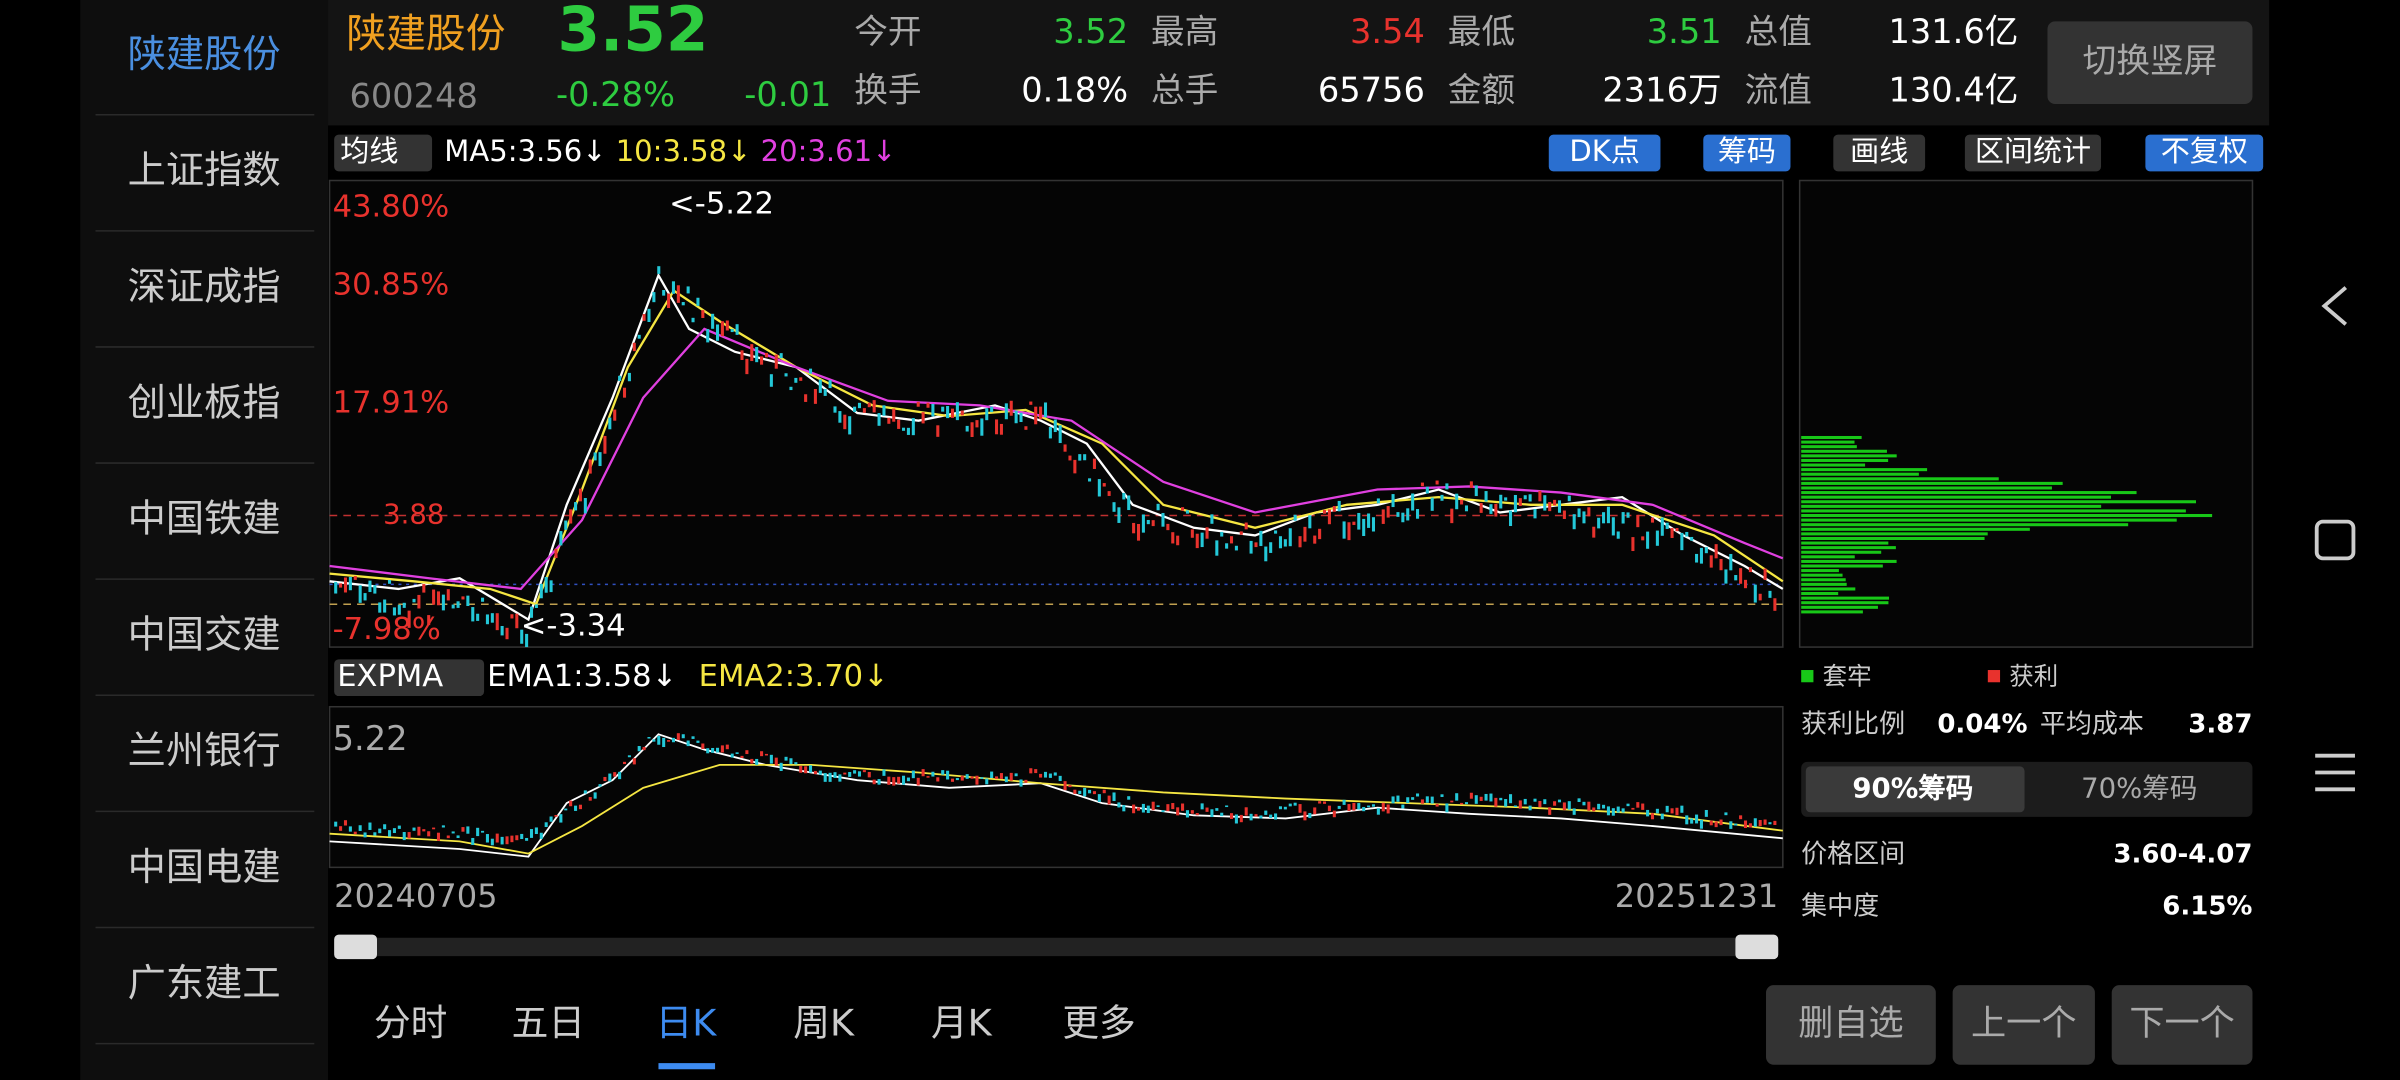 The width and height of the screenshot is (2400, 1080). What do you see at coordinates (1915, 789) in the screenshot?
I see `tab-active` at bounding box center [1915, 789].